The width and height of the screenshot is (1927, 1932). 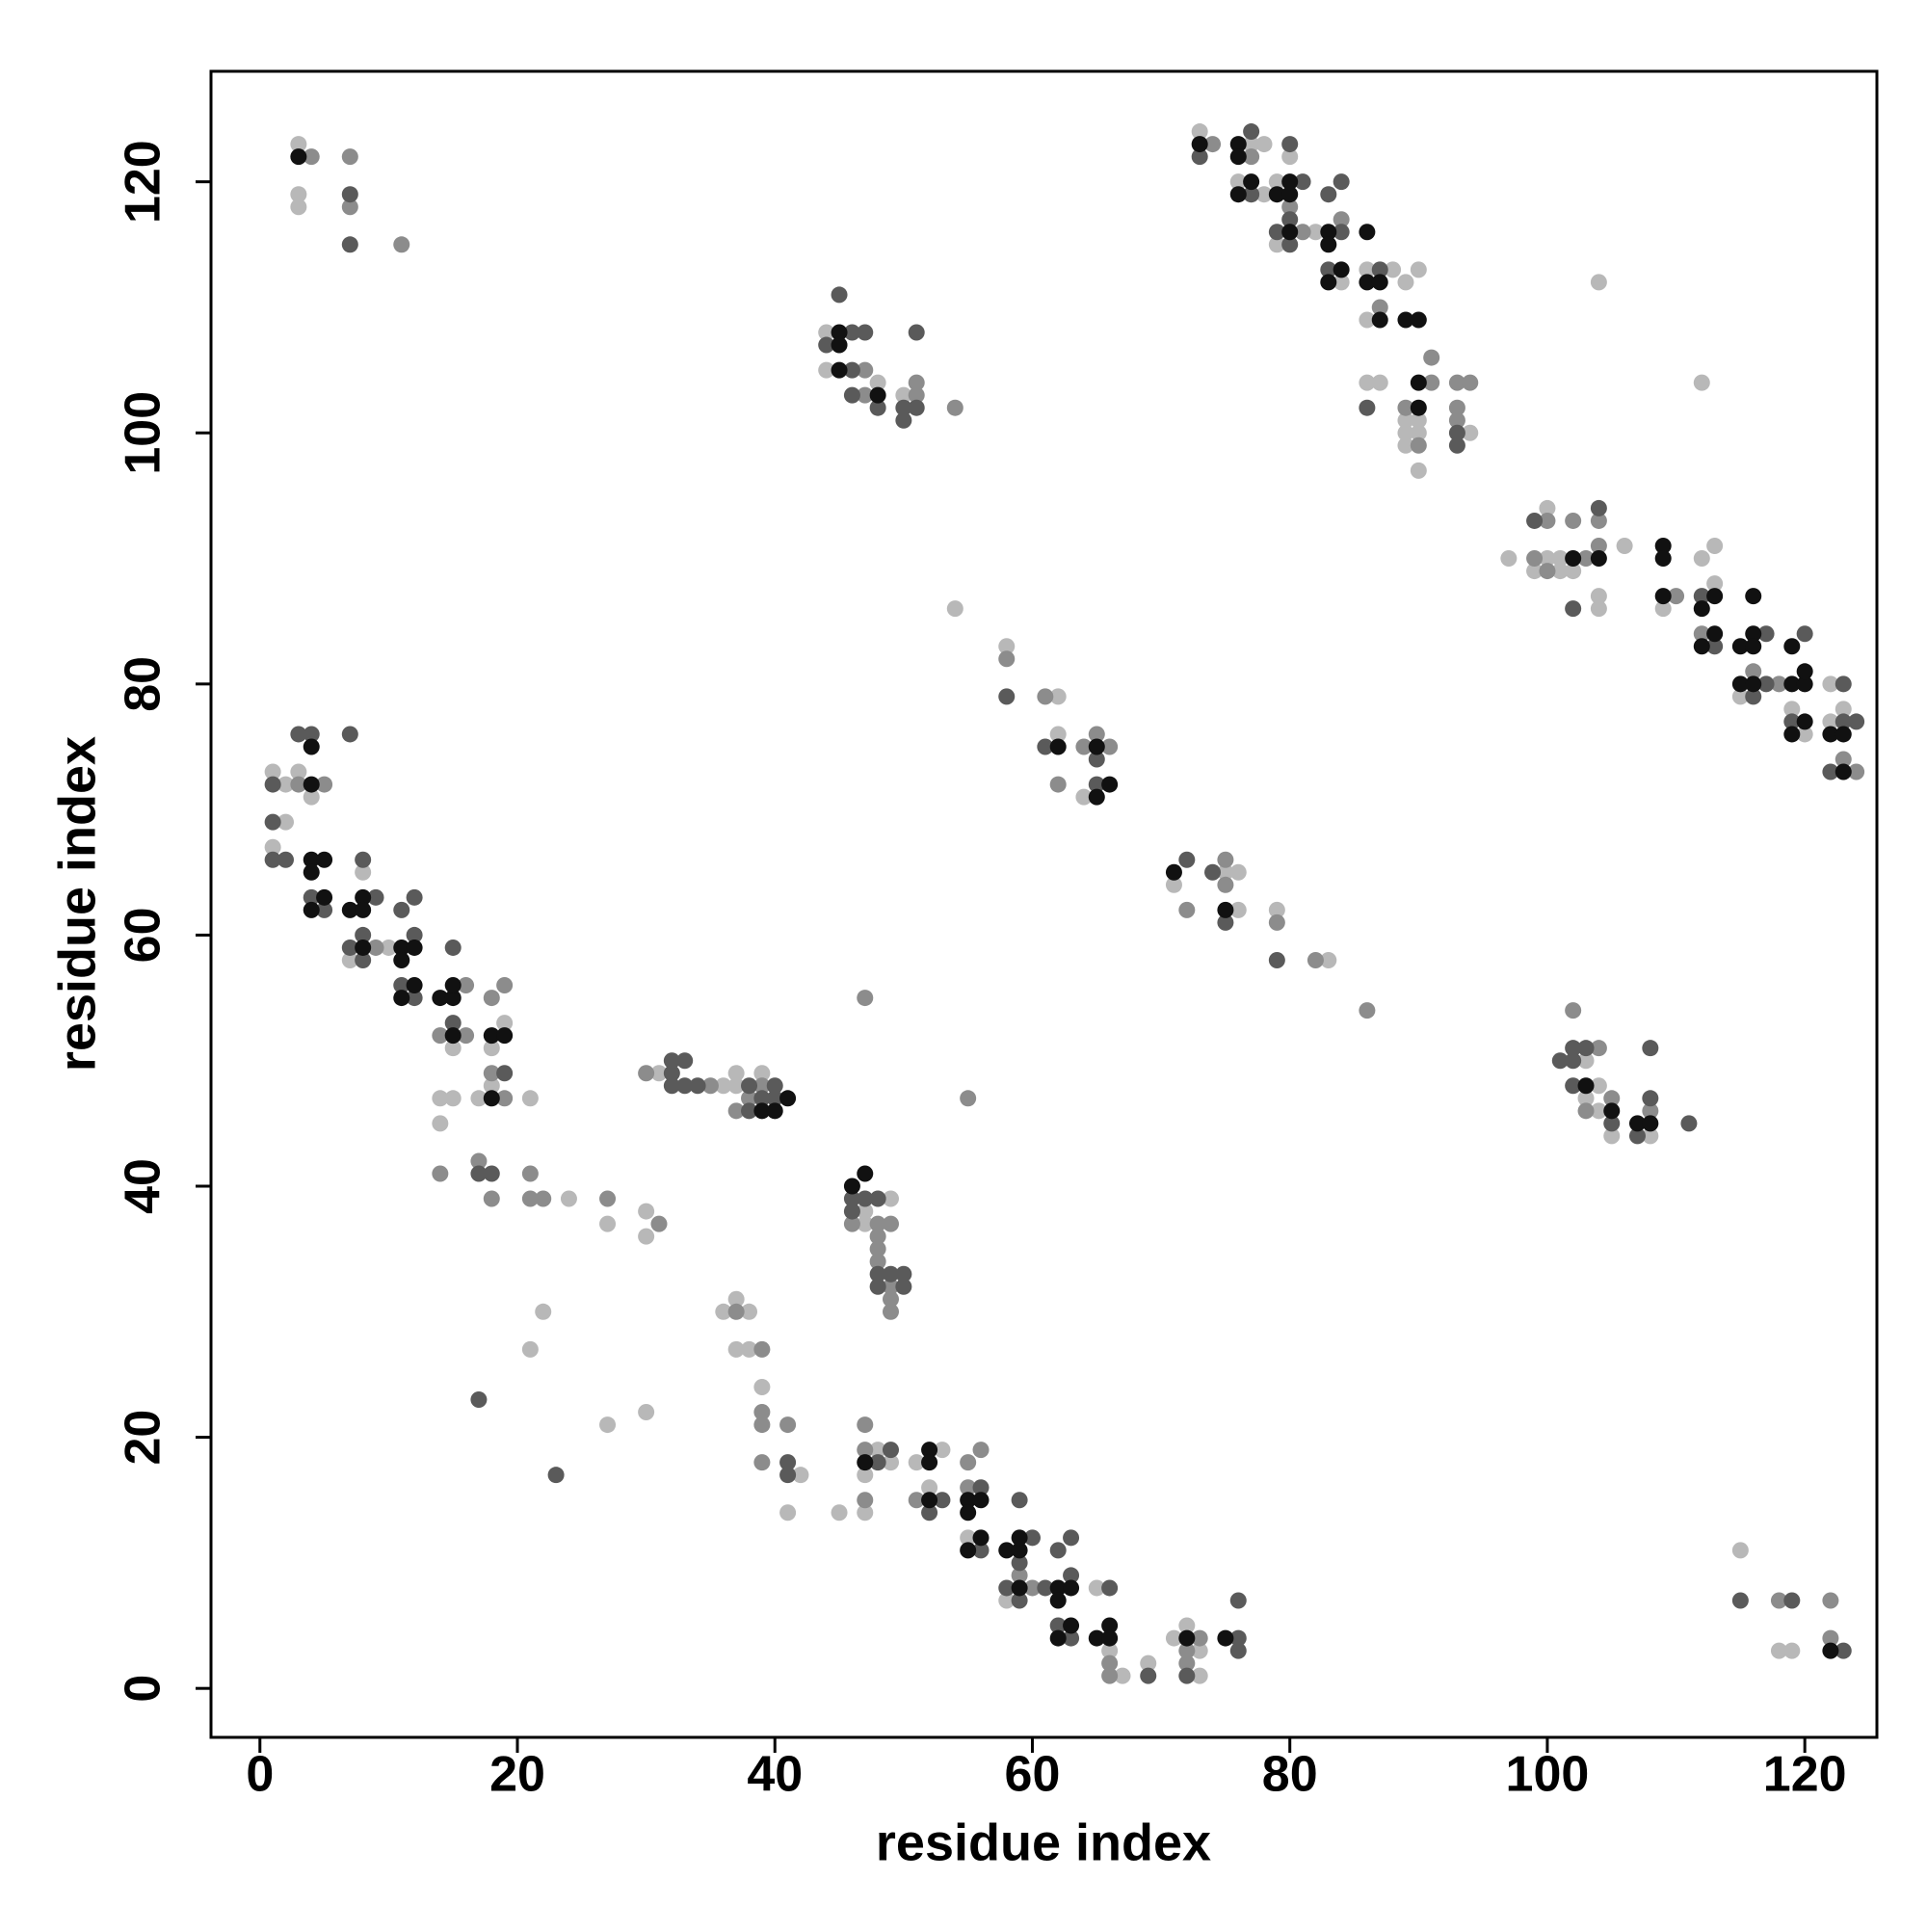 What do you see at coordinates (1033, 1775) in the screenshot?
I see `x-tick-label: 60` at bounding box center [1033, 1775].